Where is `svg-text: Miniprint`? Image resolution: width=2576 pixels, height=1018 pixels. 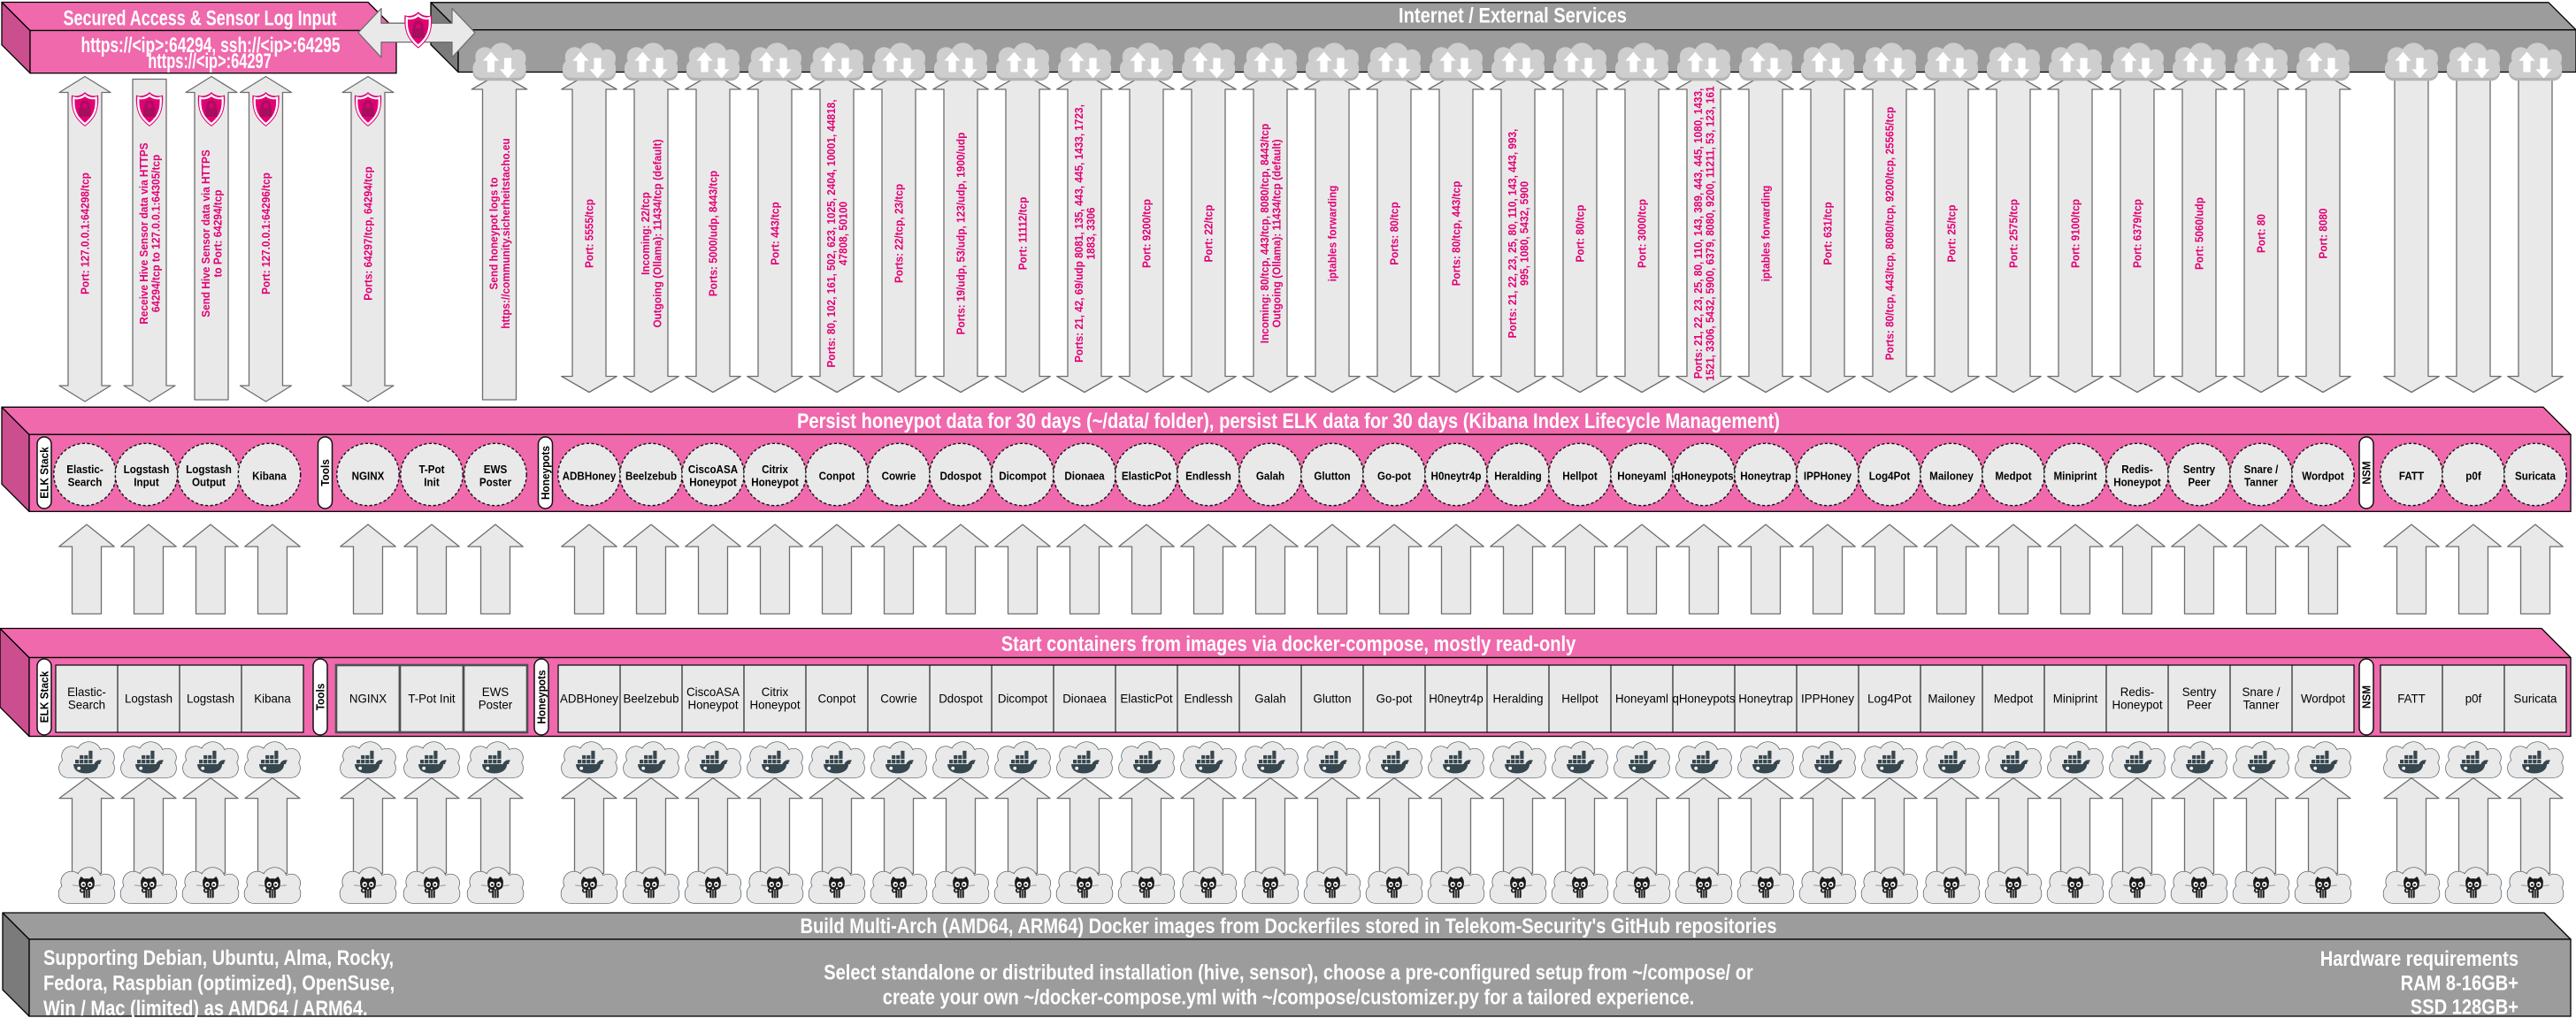 svg-text: Miniprint is located at coordinates (2075, 476).